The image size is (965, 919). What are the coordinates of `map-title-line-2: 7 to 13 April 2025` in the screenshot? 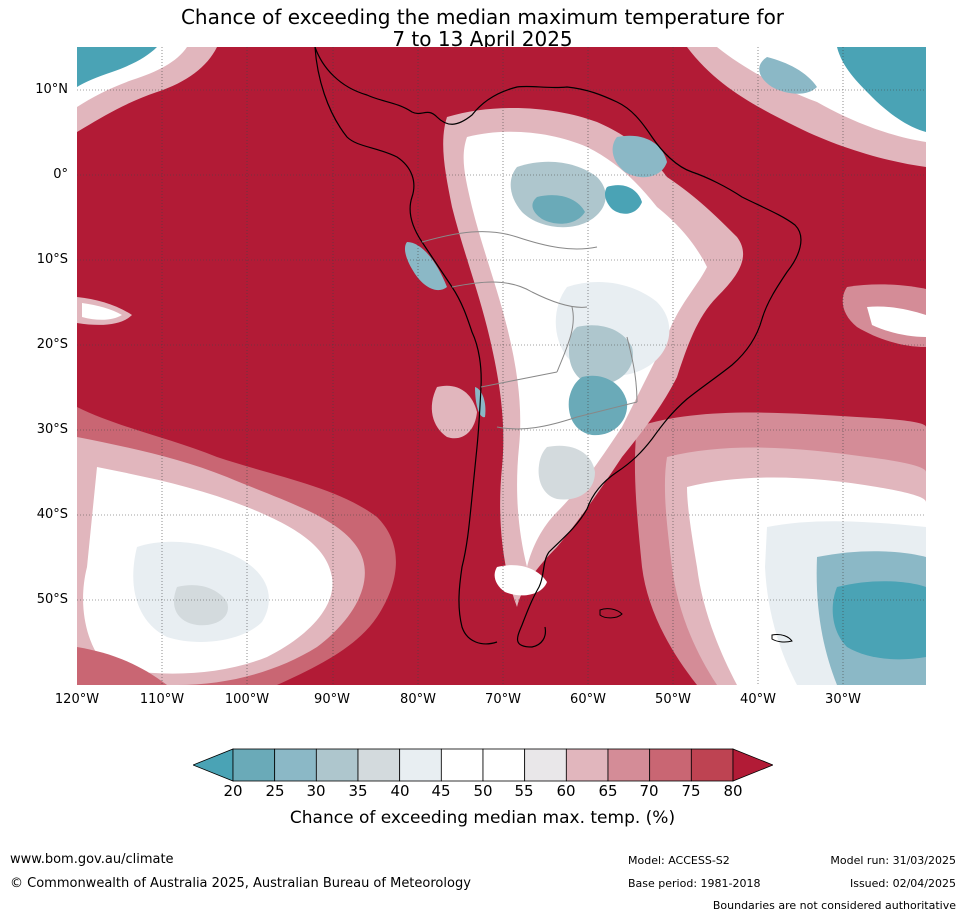 It's located at (482, 39).